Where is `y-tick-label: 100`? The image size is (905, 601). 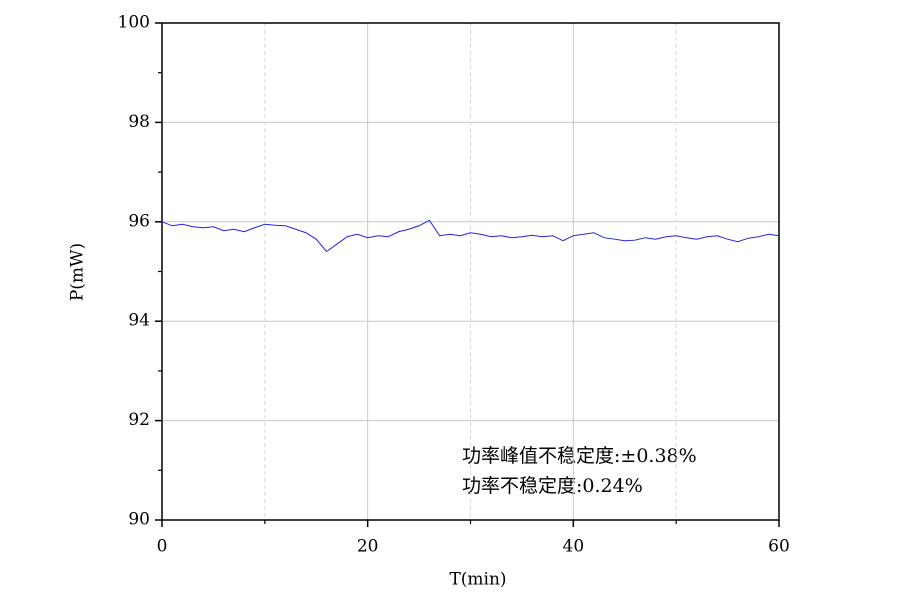
y-tick-label: 100 is located at coordinates (134, 23).